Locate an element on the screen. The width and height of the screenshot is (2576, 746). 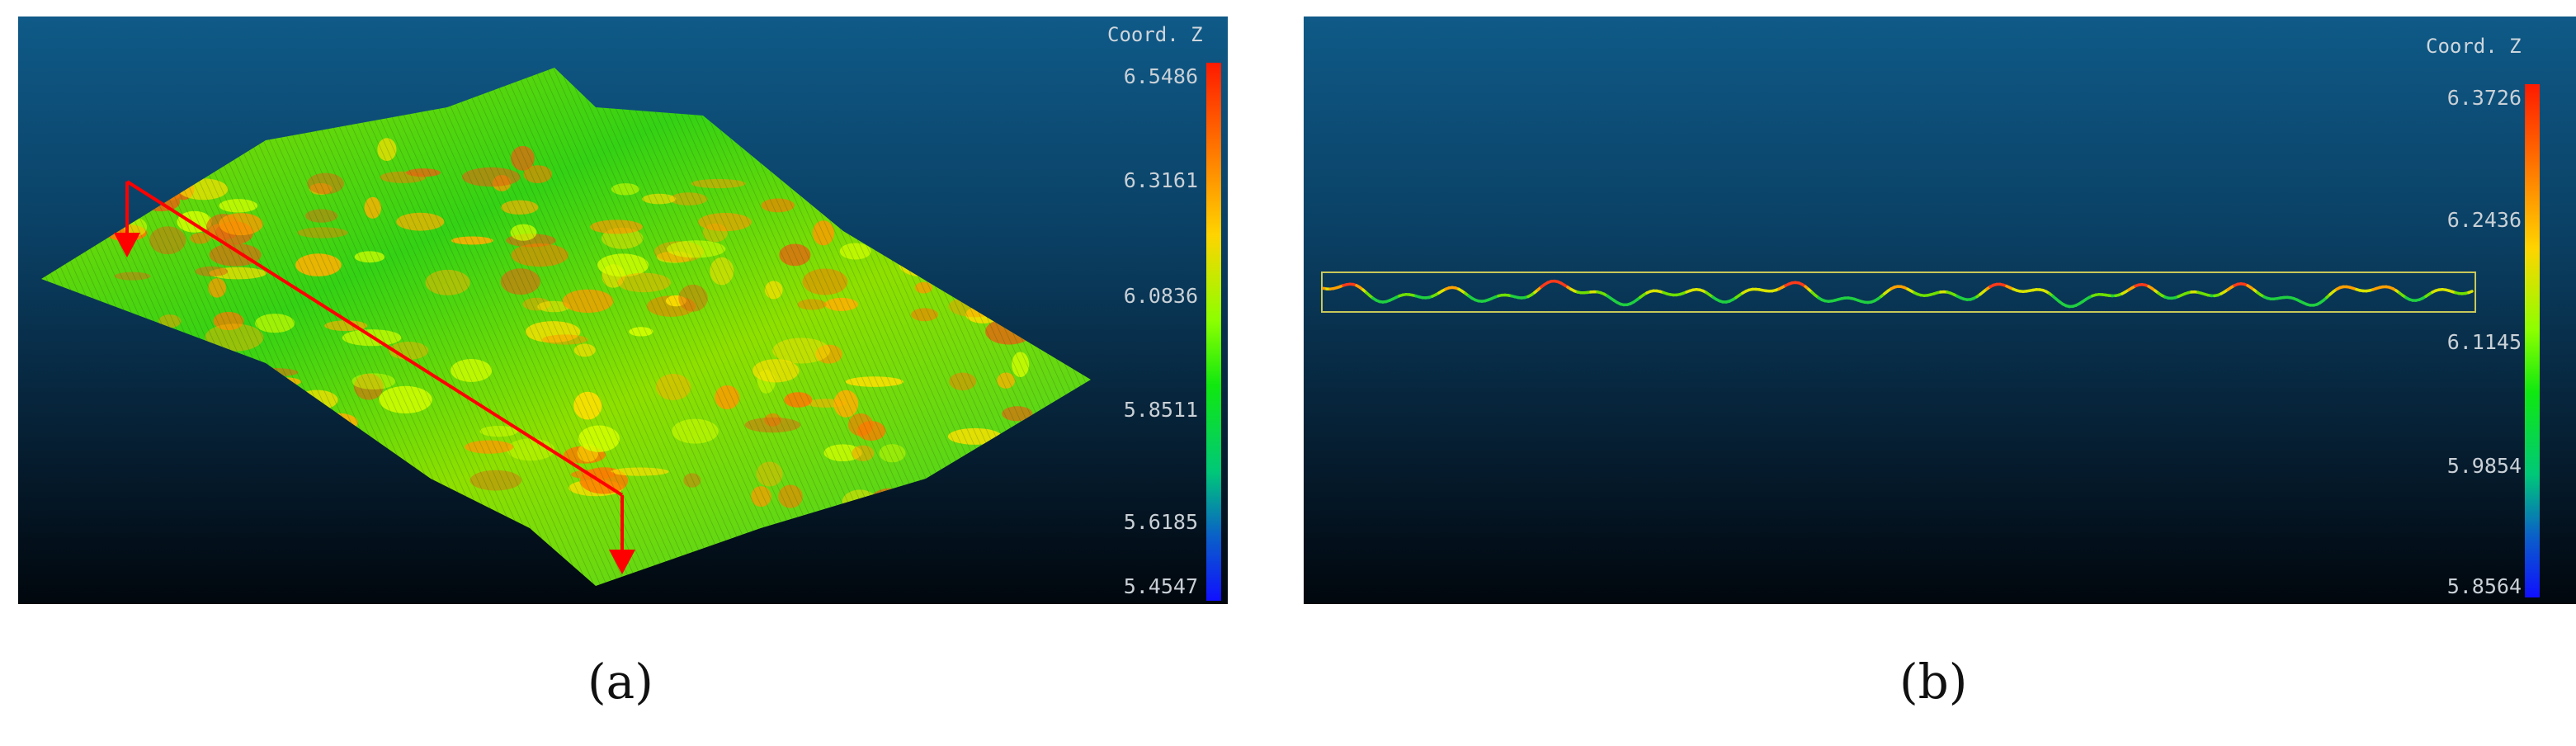
colorbar-tick: 6.3161 is located at coordinates (1160, 180).